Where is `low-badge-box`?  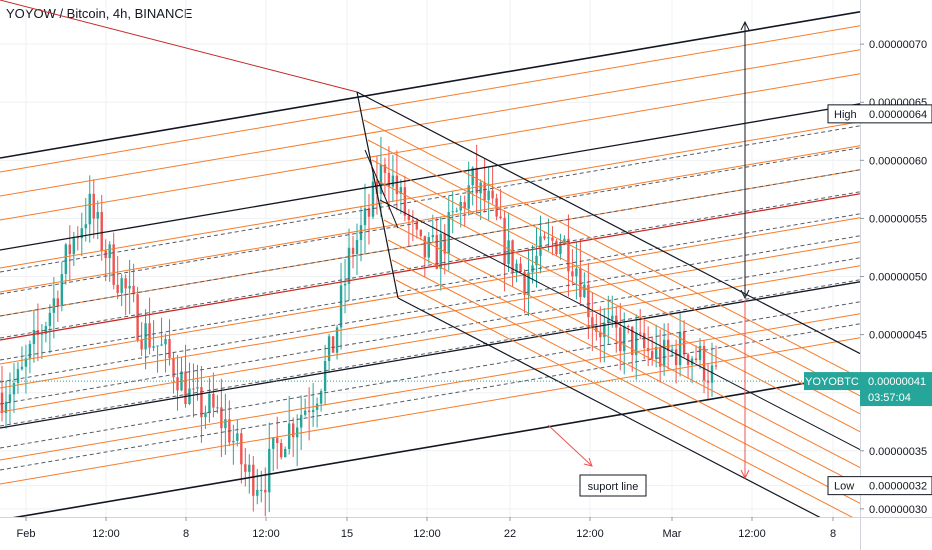
low-badge-box is located at coordinates (879, 486).